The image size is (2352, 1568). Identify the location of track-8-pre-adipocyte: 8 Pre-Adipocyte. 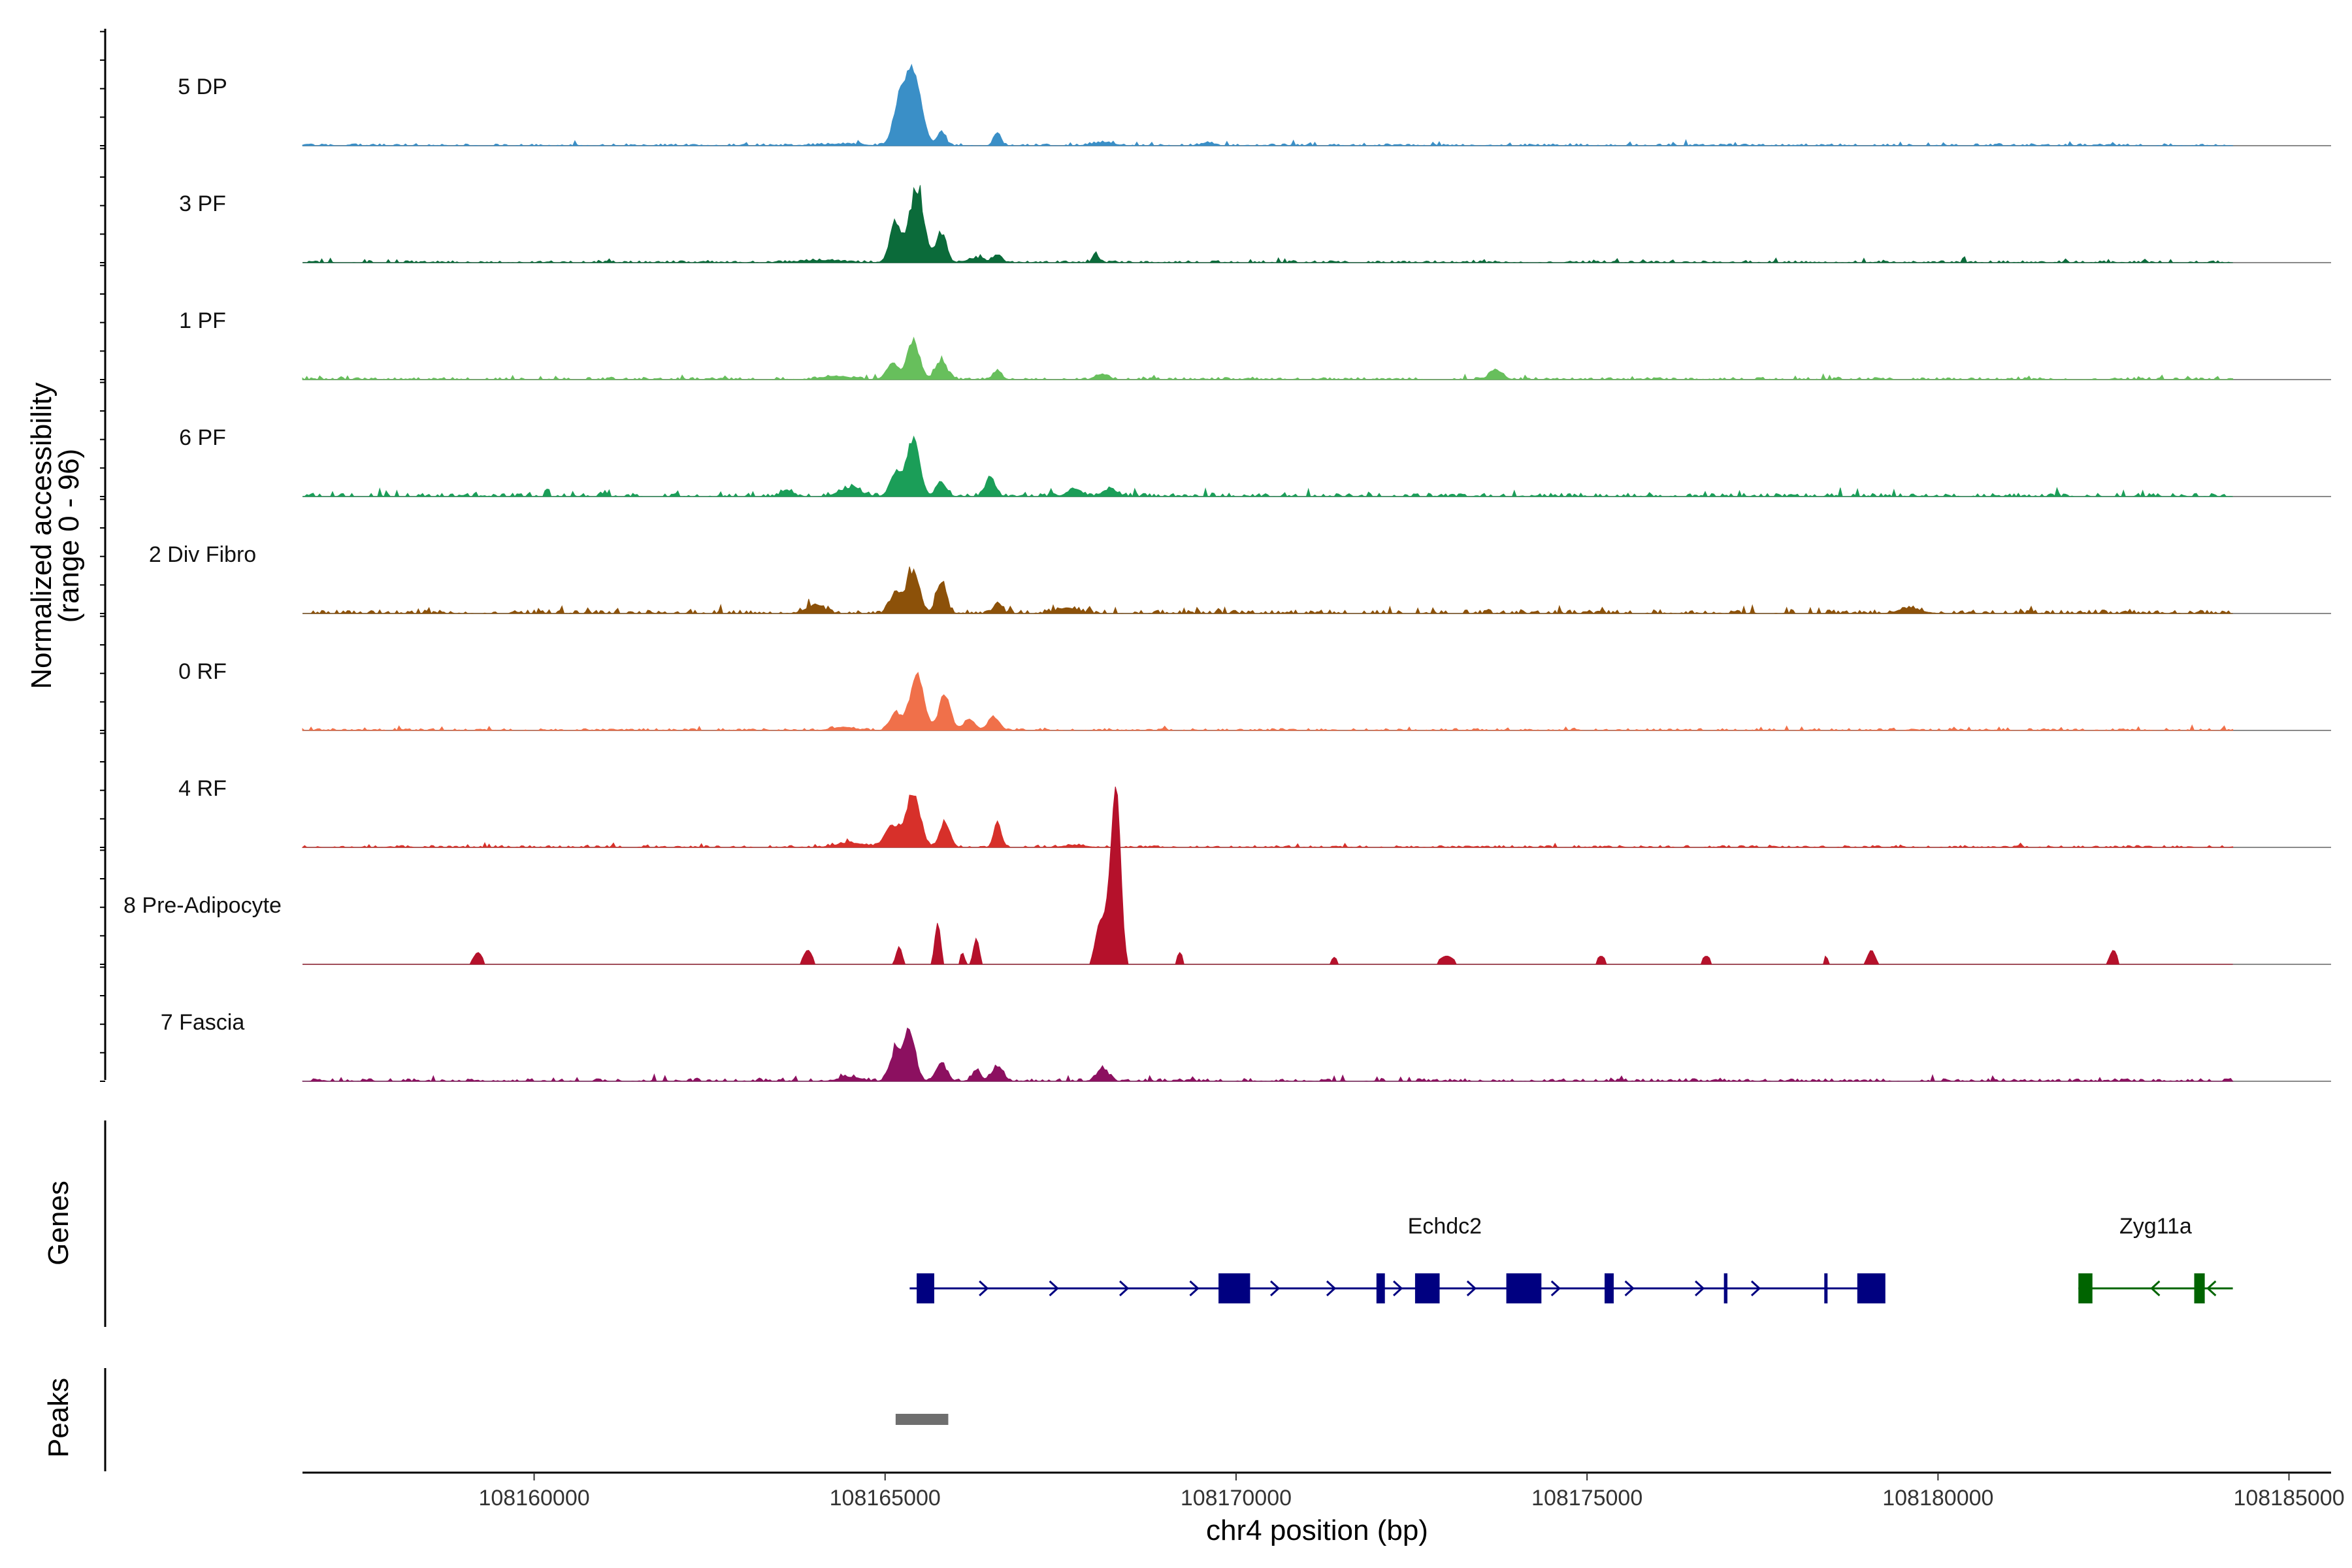
(1227, 875).